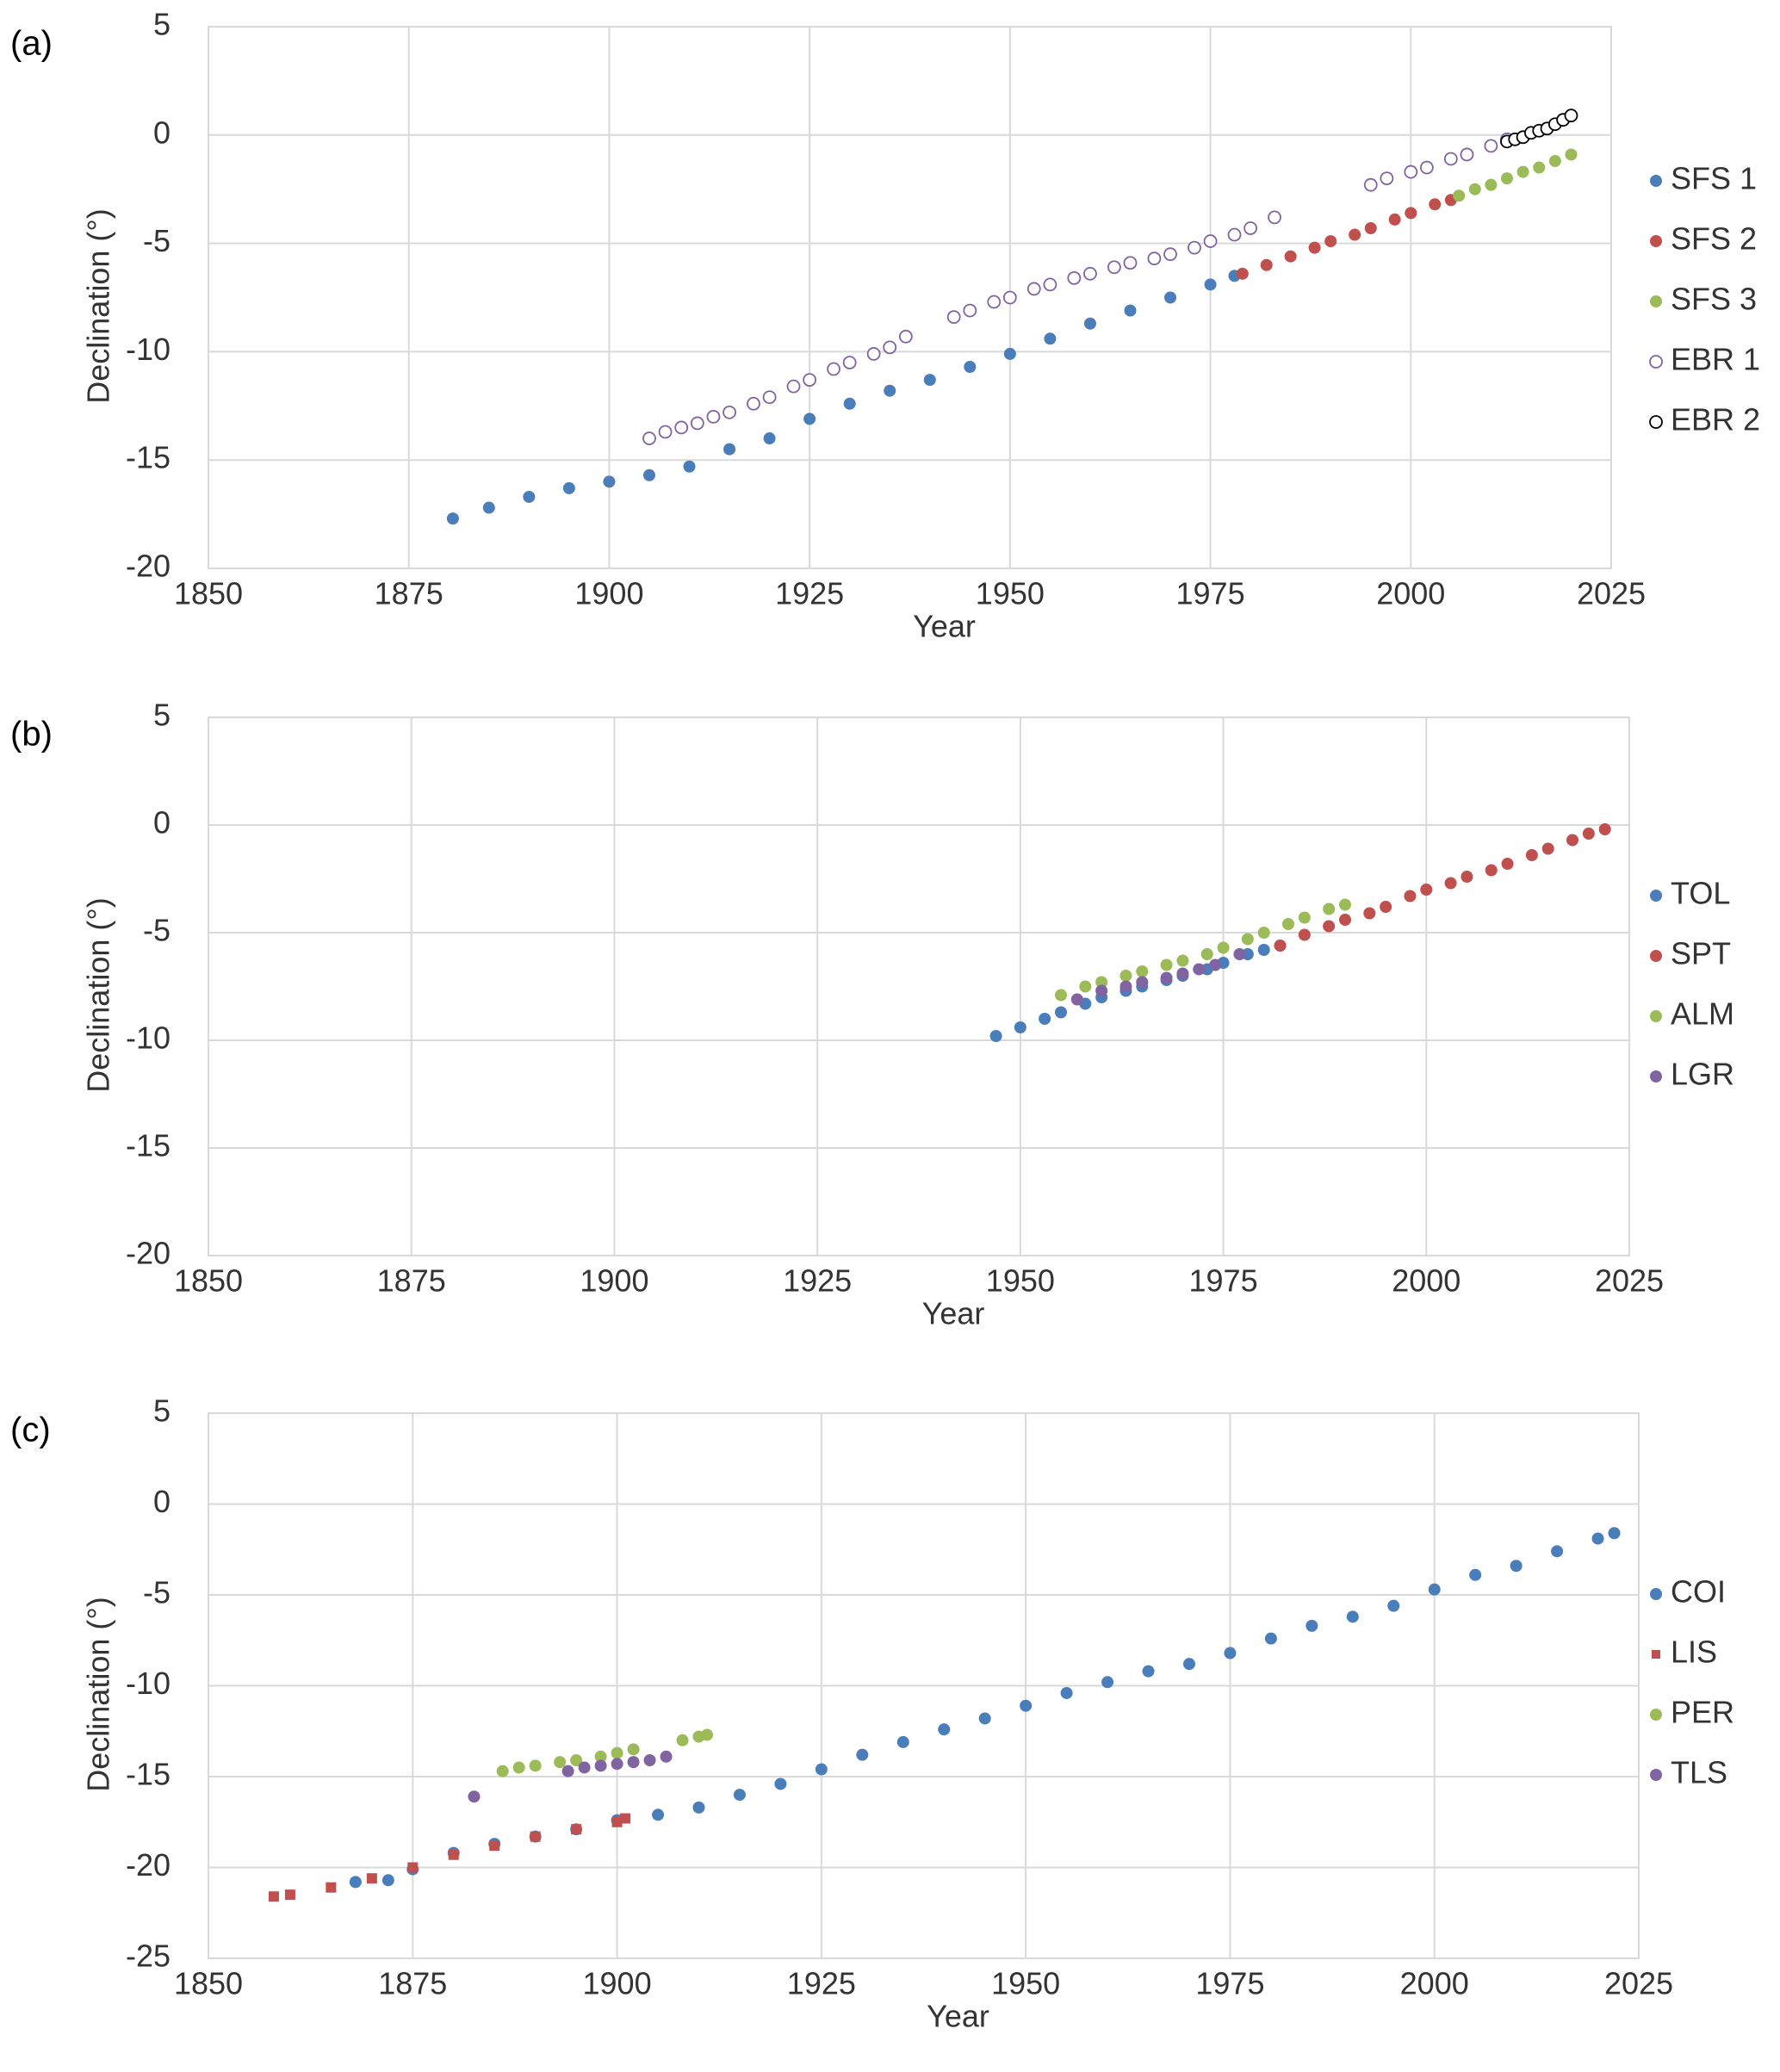 The width and height of the screenshot is (1780, 2072). What do you see at coordinates (1702, 1014) in the screenshot?
I see `legend-label: ALM` at bounding box center [1702, 1014].